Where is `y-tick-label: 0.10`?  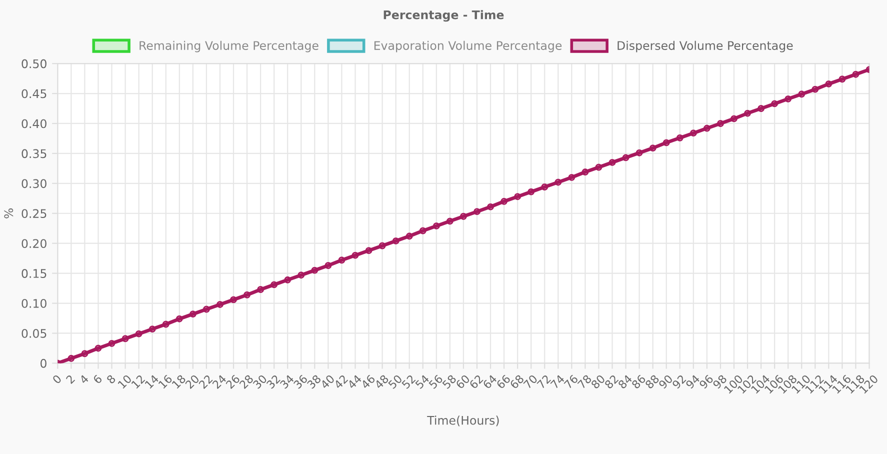 y-tick-label: 0.10 is located at coordinates (34, 303).